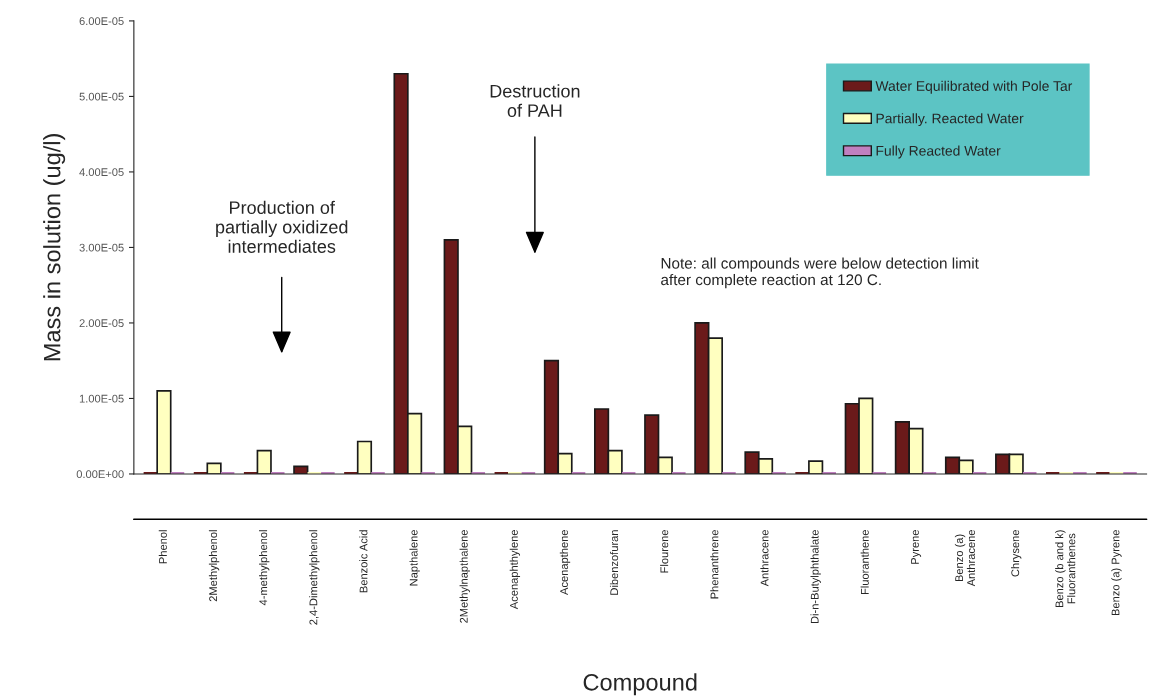 The height and width of the screenshot is (697, 1164). What do you see at coordinates (1116, 573) in the screenshot?
I see `x-tick-label: Benzo (a) Pyrene` at bounding box center [1116, 573].